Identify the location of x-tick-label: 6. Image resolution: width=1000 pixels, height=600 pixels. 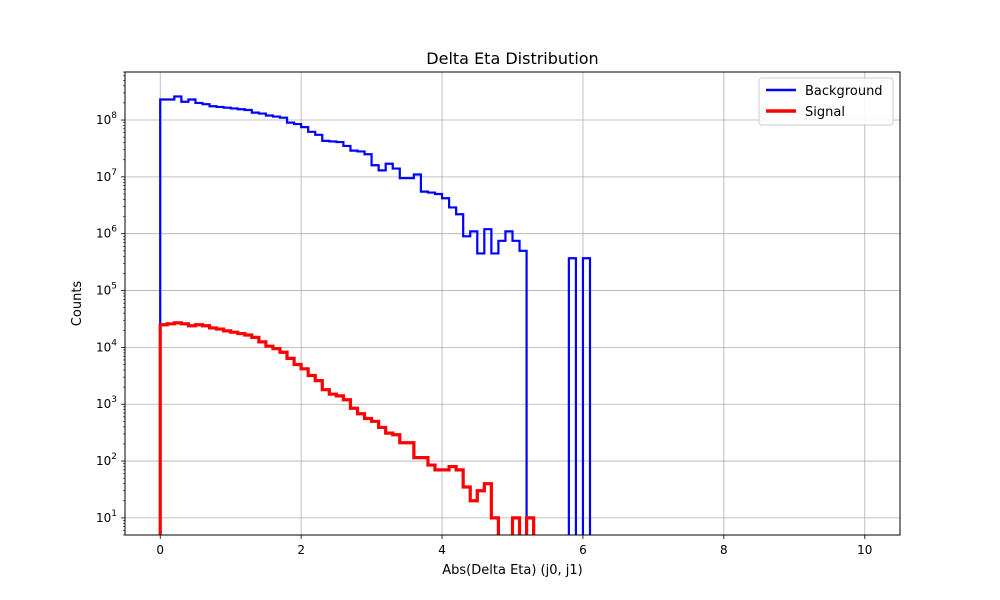
(583, 550).